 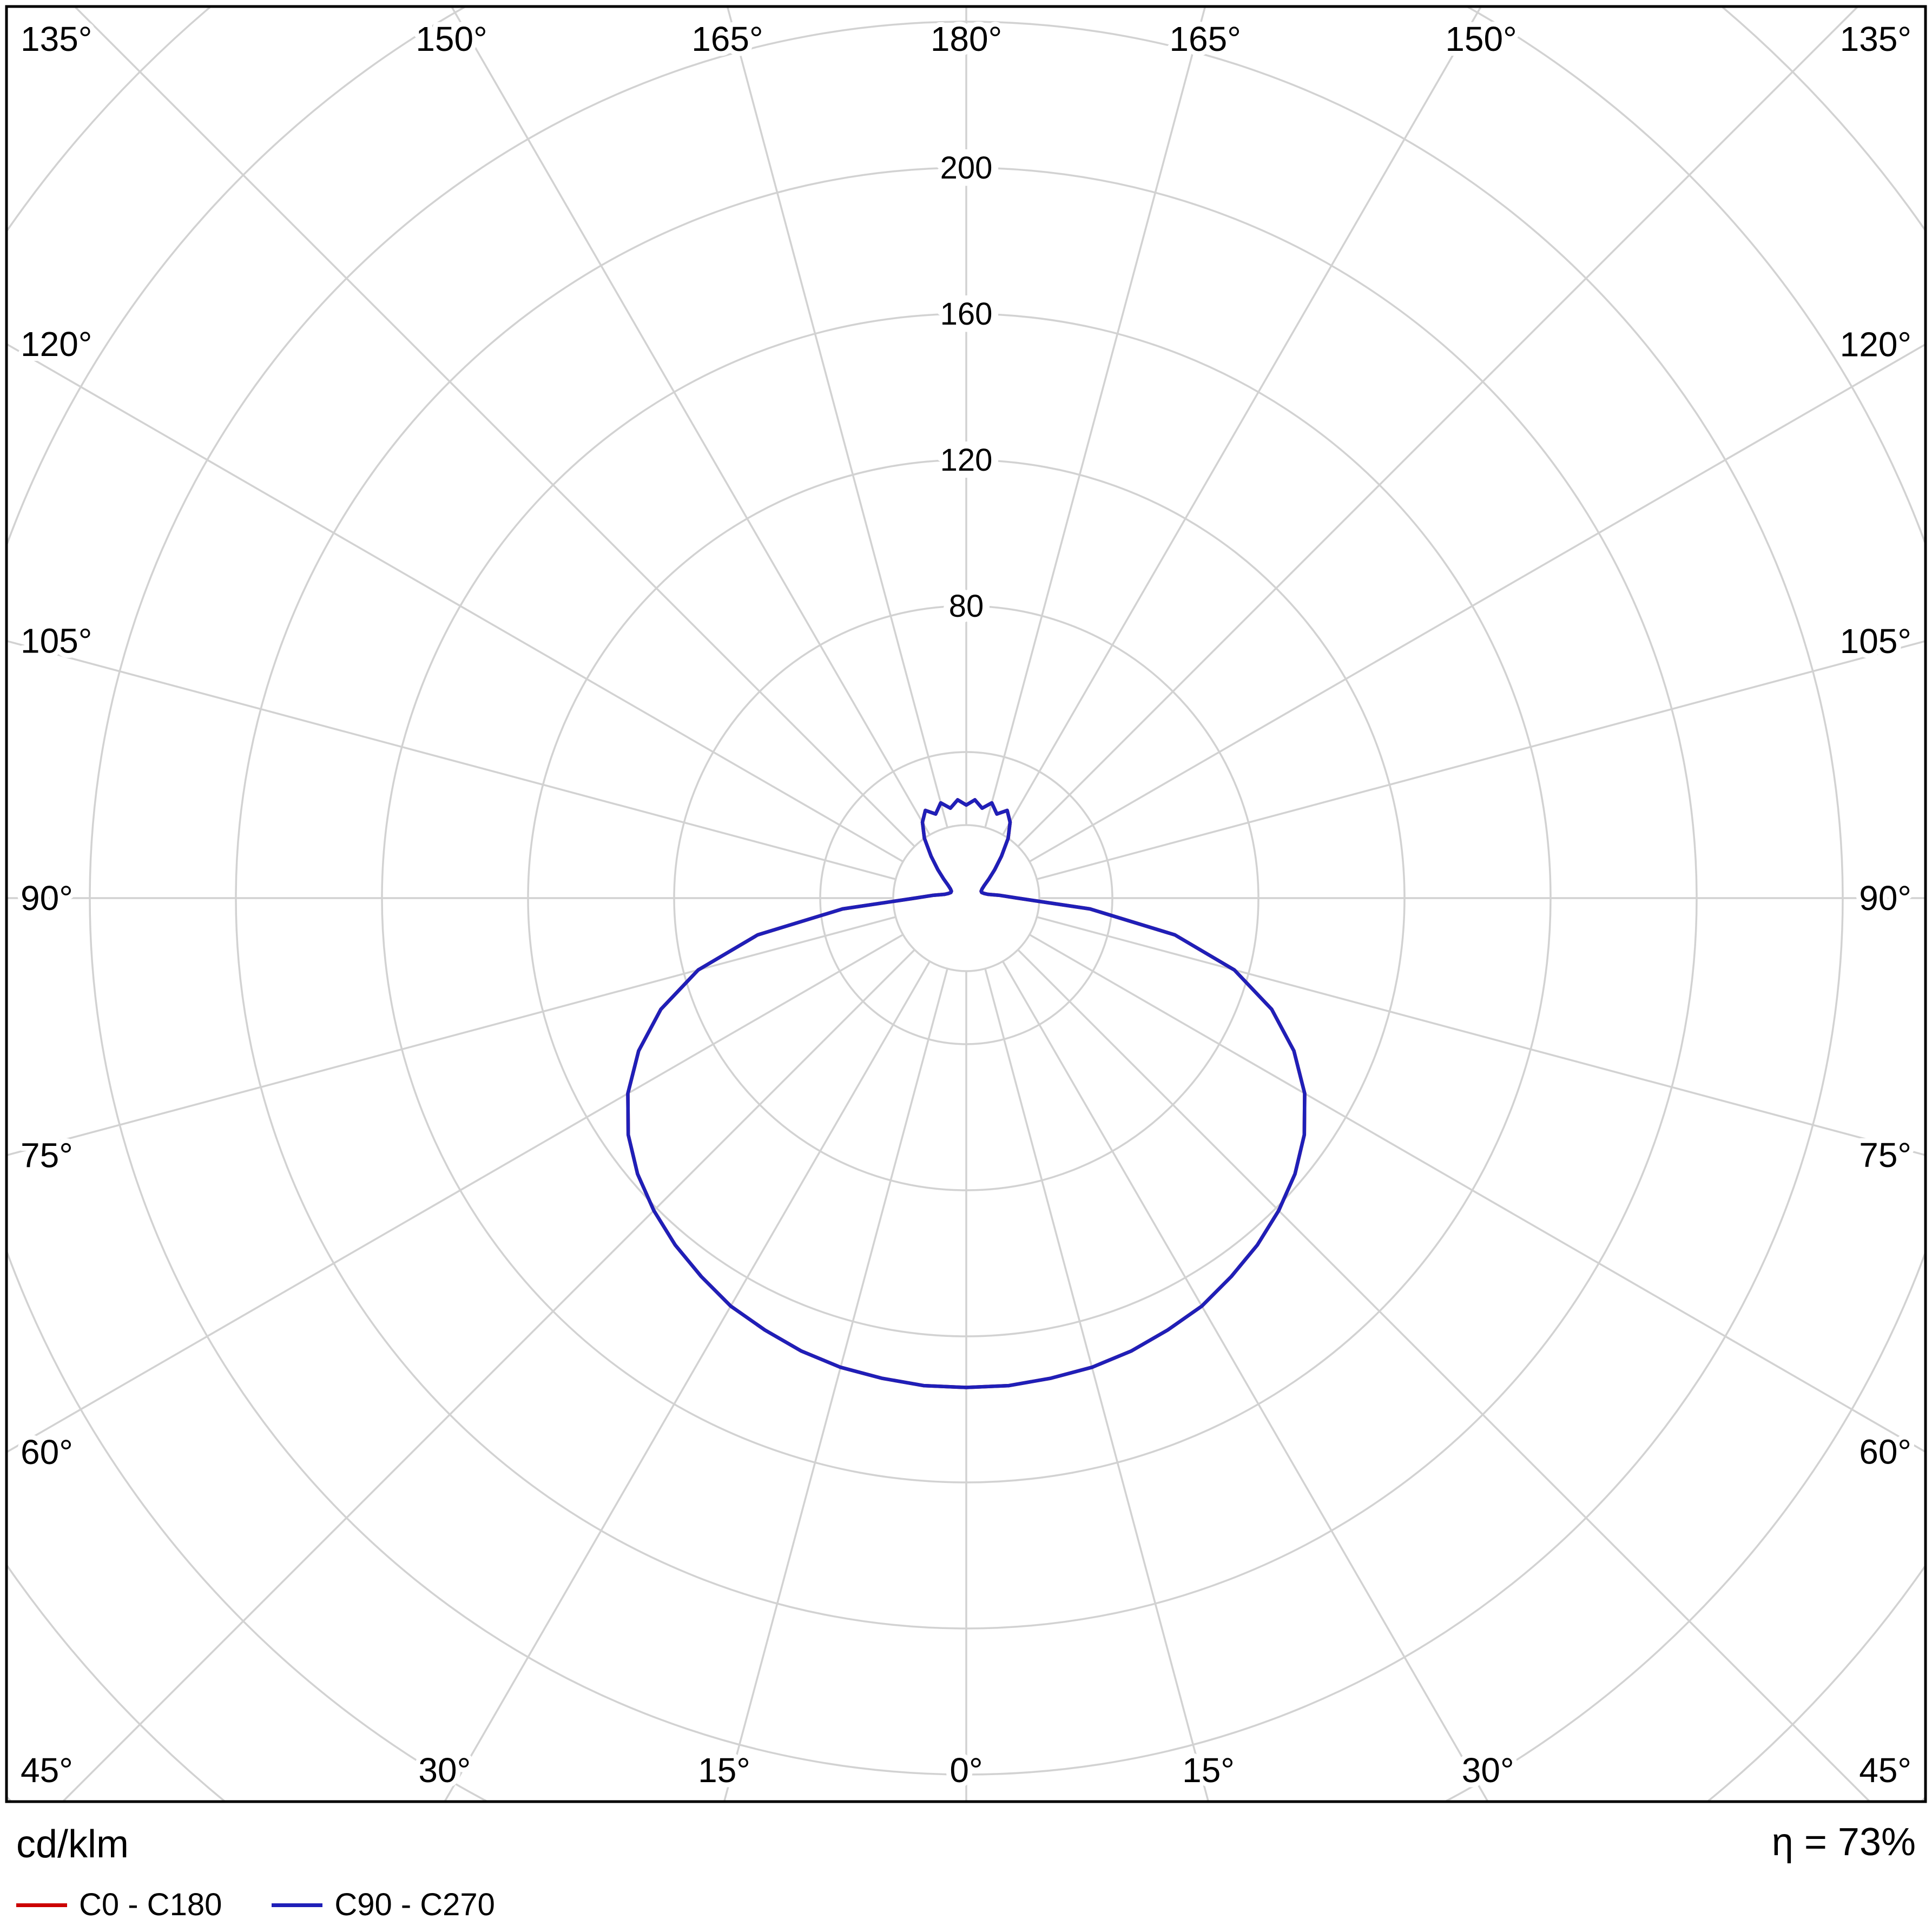 What do you see at coordinates (150, 1905) in the screenshot?
I see `legend-label-c0-c180: C0 - C180` at bounding box center [150, 1905].